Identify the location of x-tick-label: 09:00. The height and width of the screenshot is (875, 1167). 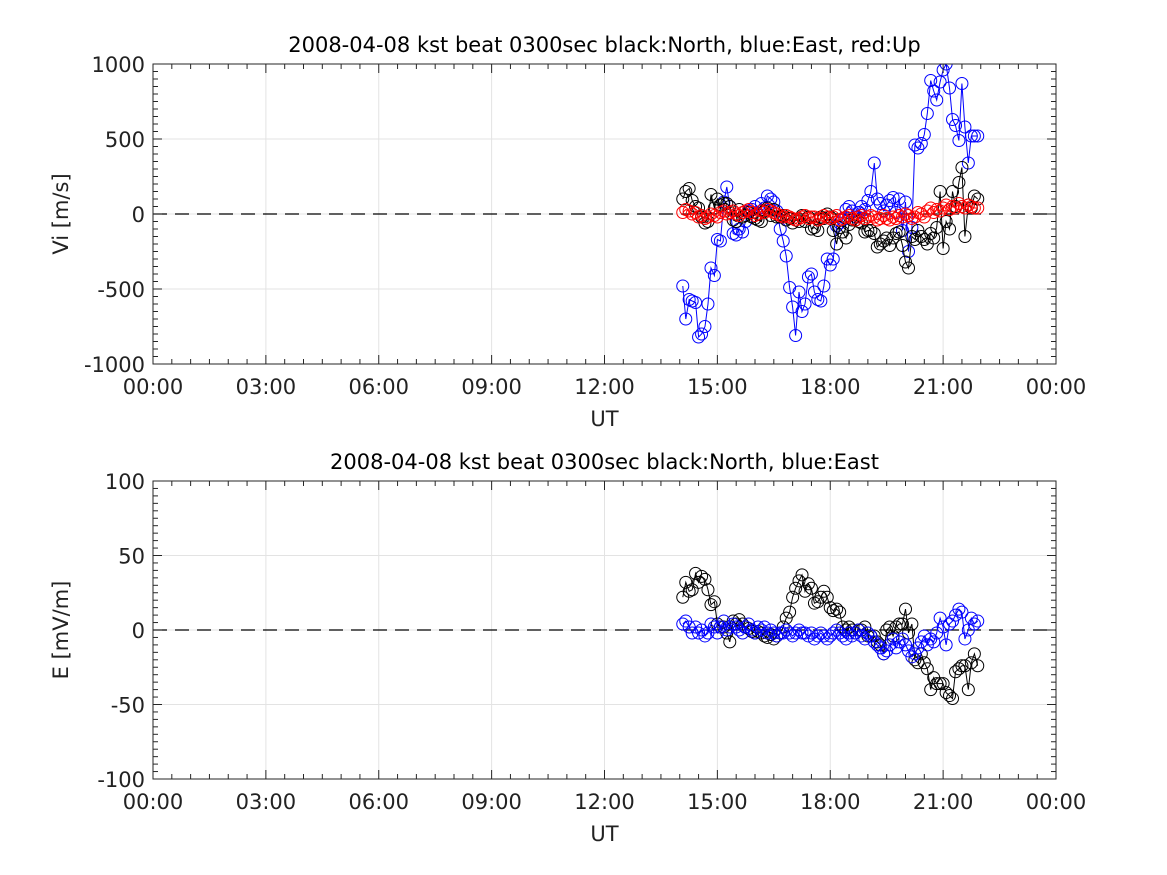
(491, 387).